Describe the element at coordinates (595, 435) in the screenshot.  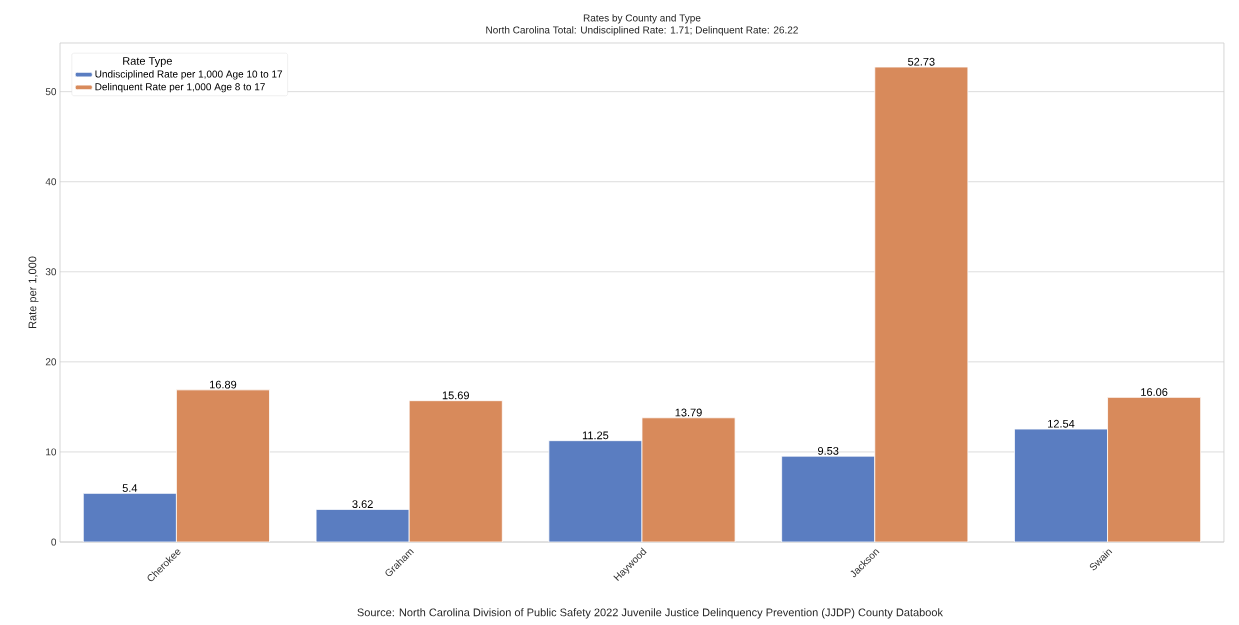
I see `data-label: 11.25` at that location.